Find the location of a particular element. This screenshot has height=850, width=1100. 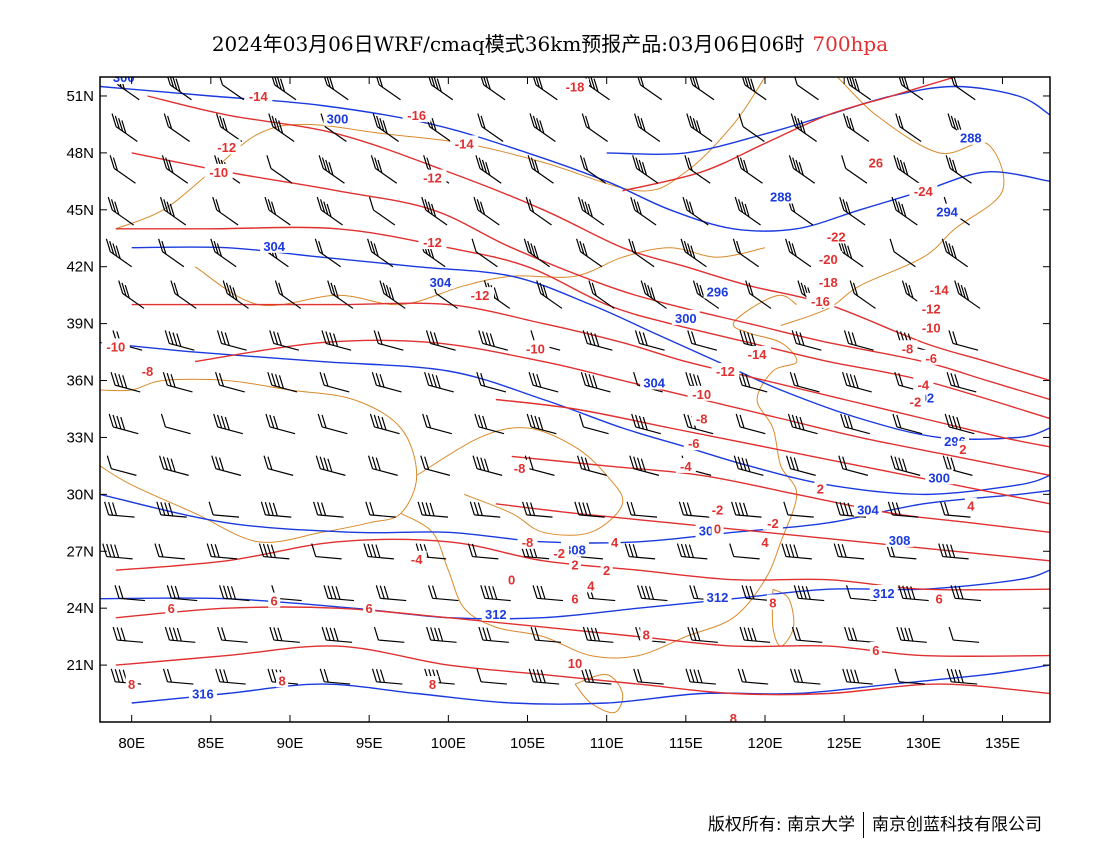

temperature-label: -22 is located at coordinates (836, 236).